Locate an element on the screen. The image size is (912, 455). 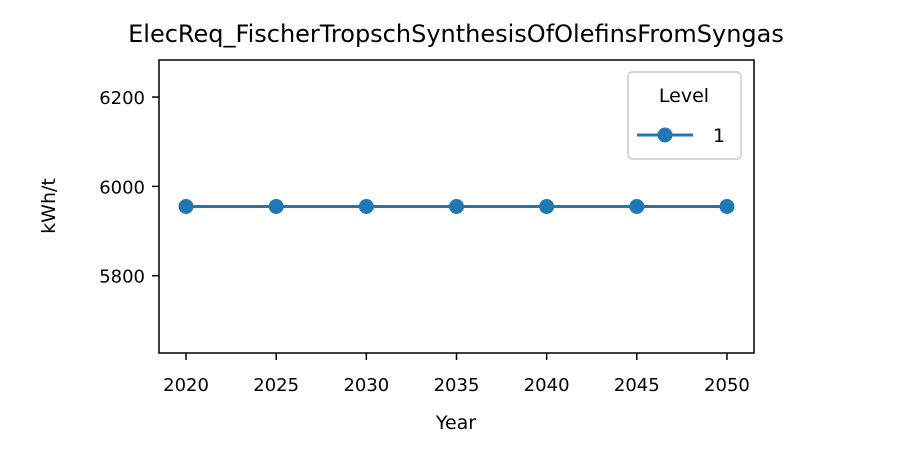
x-axis: 2020 2025 2030 2035 2040 2045 2050 is located at coordinates (456, 374).